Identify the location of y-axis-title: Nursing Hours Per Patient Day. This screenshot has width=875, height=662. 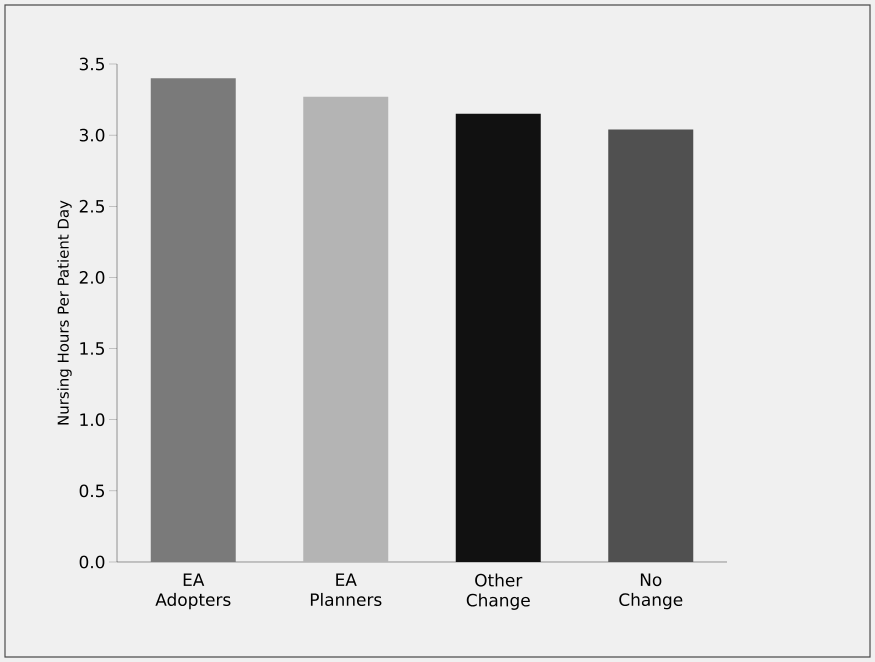
(64, 312).